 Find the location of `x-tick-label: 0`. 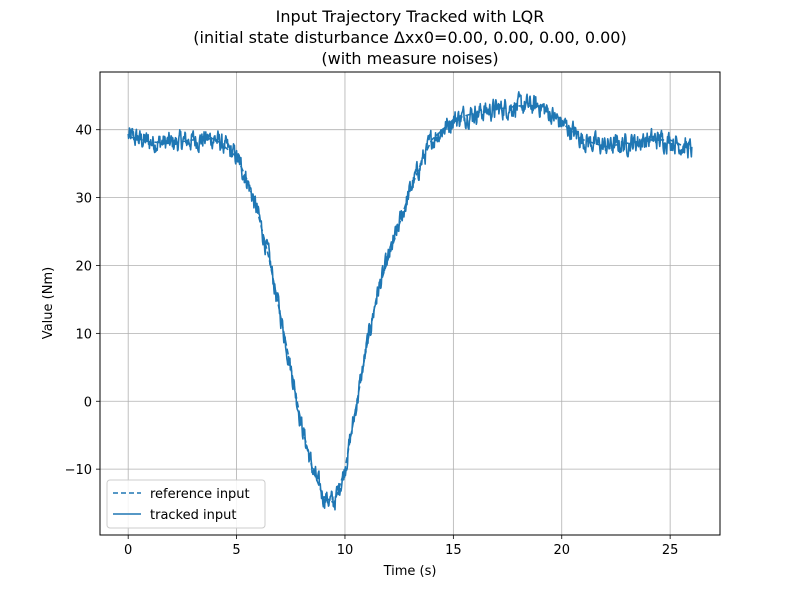

x-tick-label: 0 is located at coordinates (128, 550).